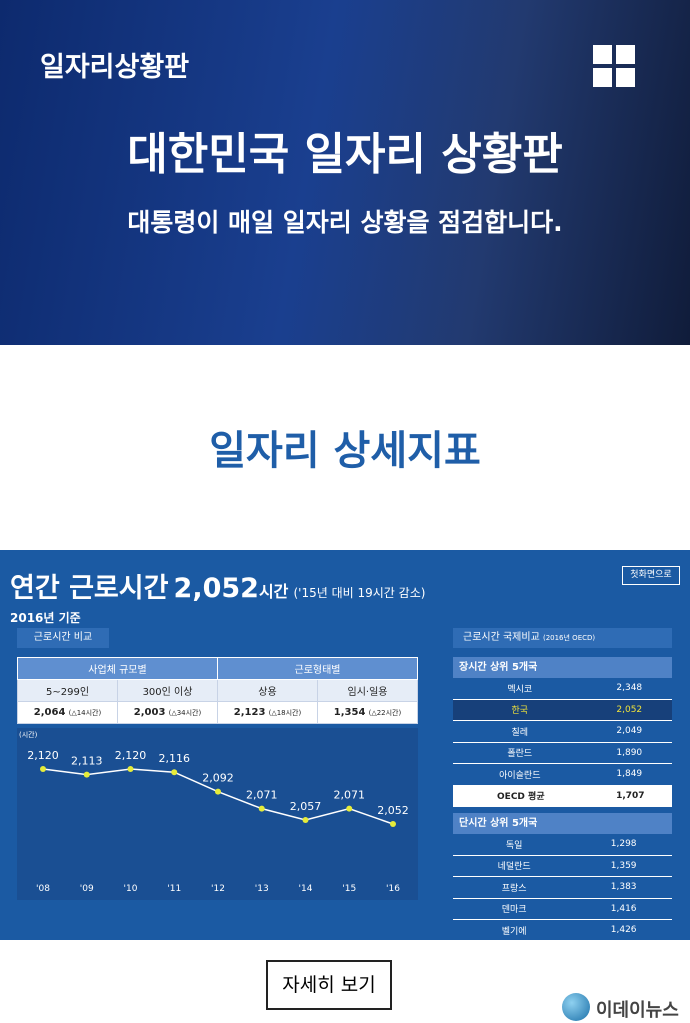 Image resolution: width=690 pixels, height=1023 pixels. I want to click on country-row: 아이슬란드 1,849, so click(562, 774).